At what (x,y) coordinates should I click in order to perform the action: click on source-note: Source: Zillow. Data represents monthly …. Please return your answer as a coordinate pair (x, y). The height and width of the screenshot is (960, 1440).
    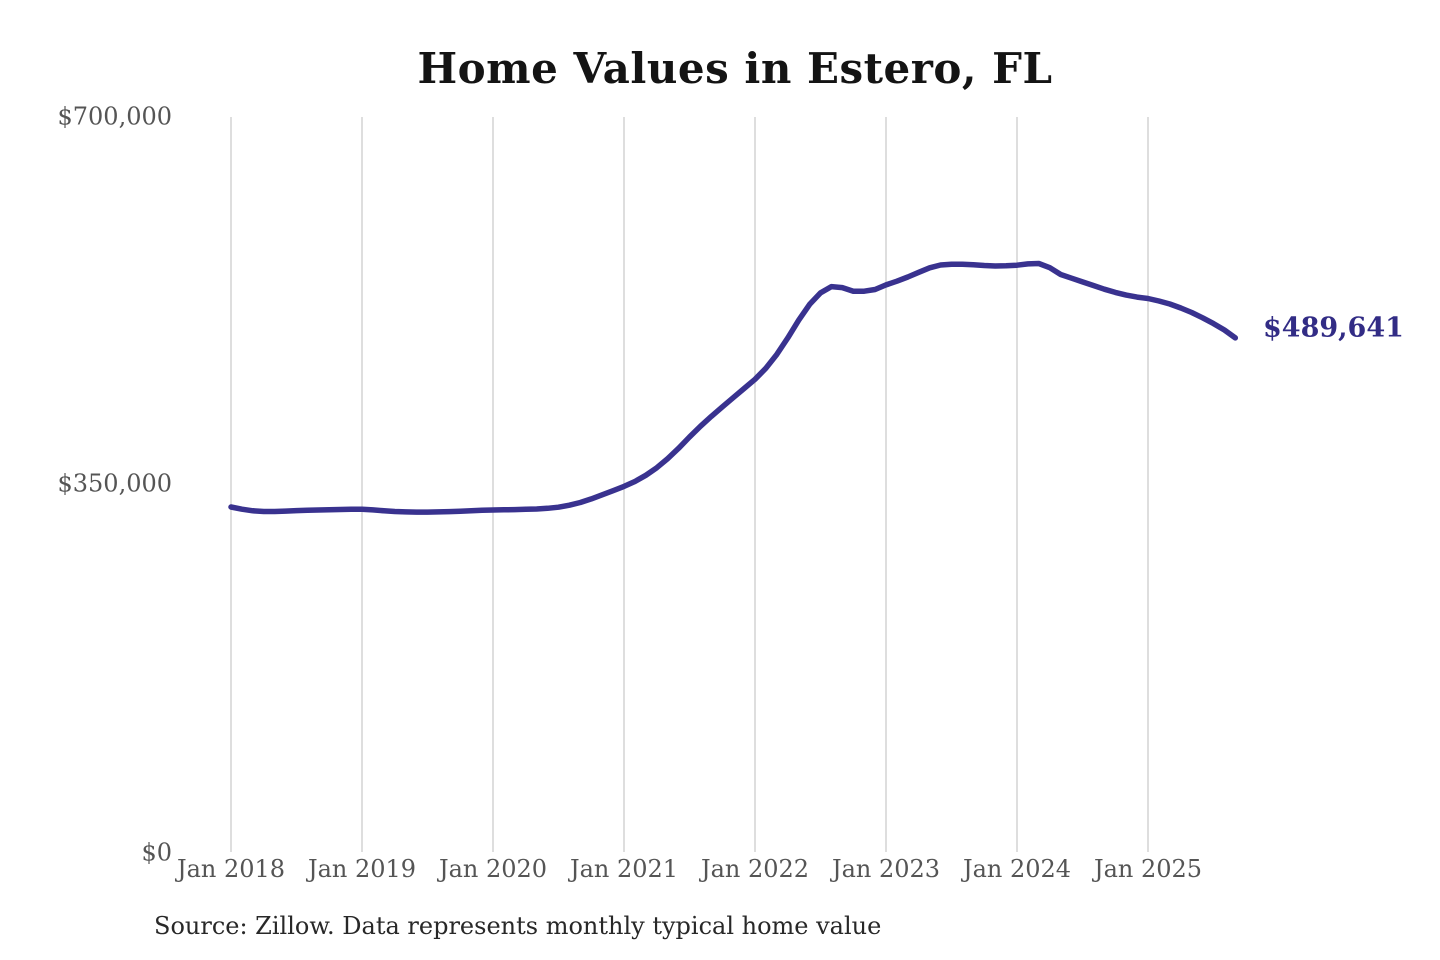
    Looking at the image, I should click on (518, 926).